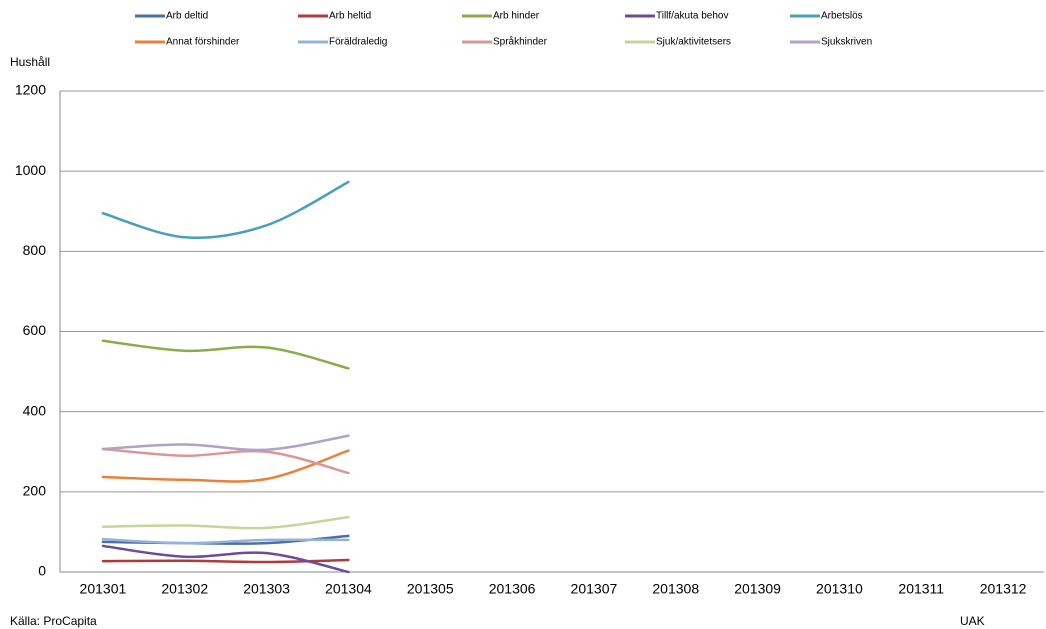  I want to click on footer: UAK, so click(972, 621).